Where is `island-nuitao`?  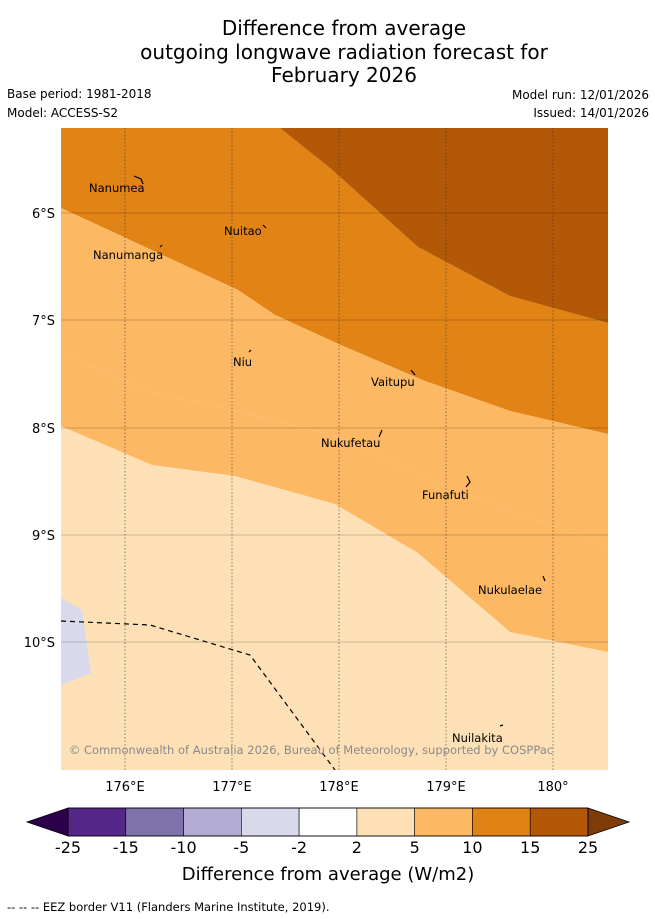 island-nuitao is located at coordinates (264, 226).